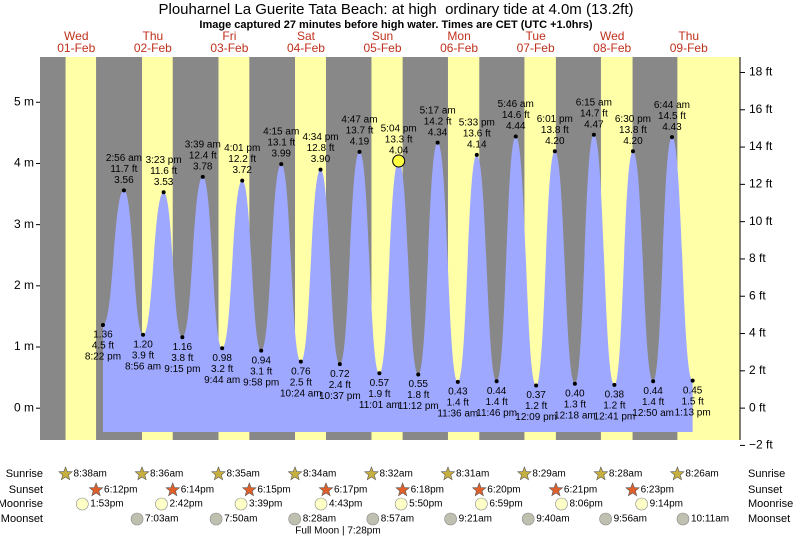 This screenshot has width=793, height=544. I want to click on y2-tick-label: 0 ft, so click(757, 407).